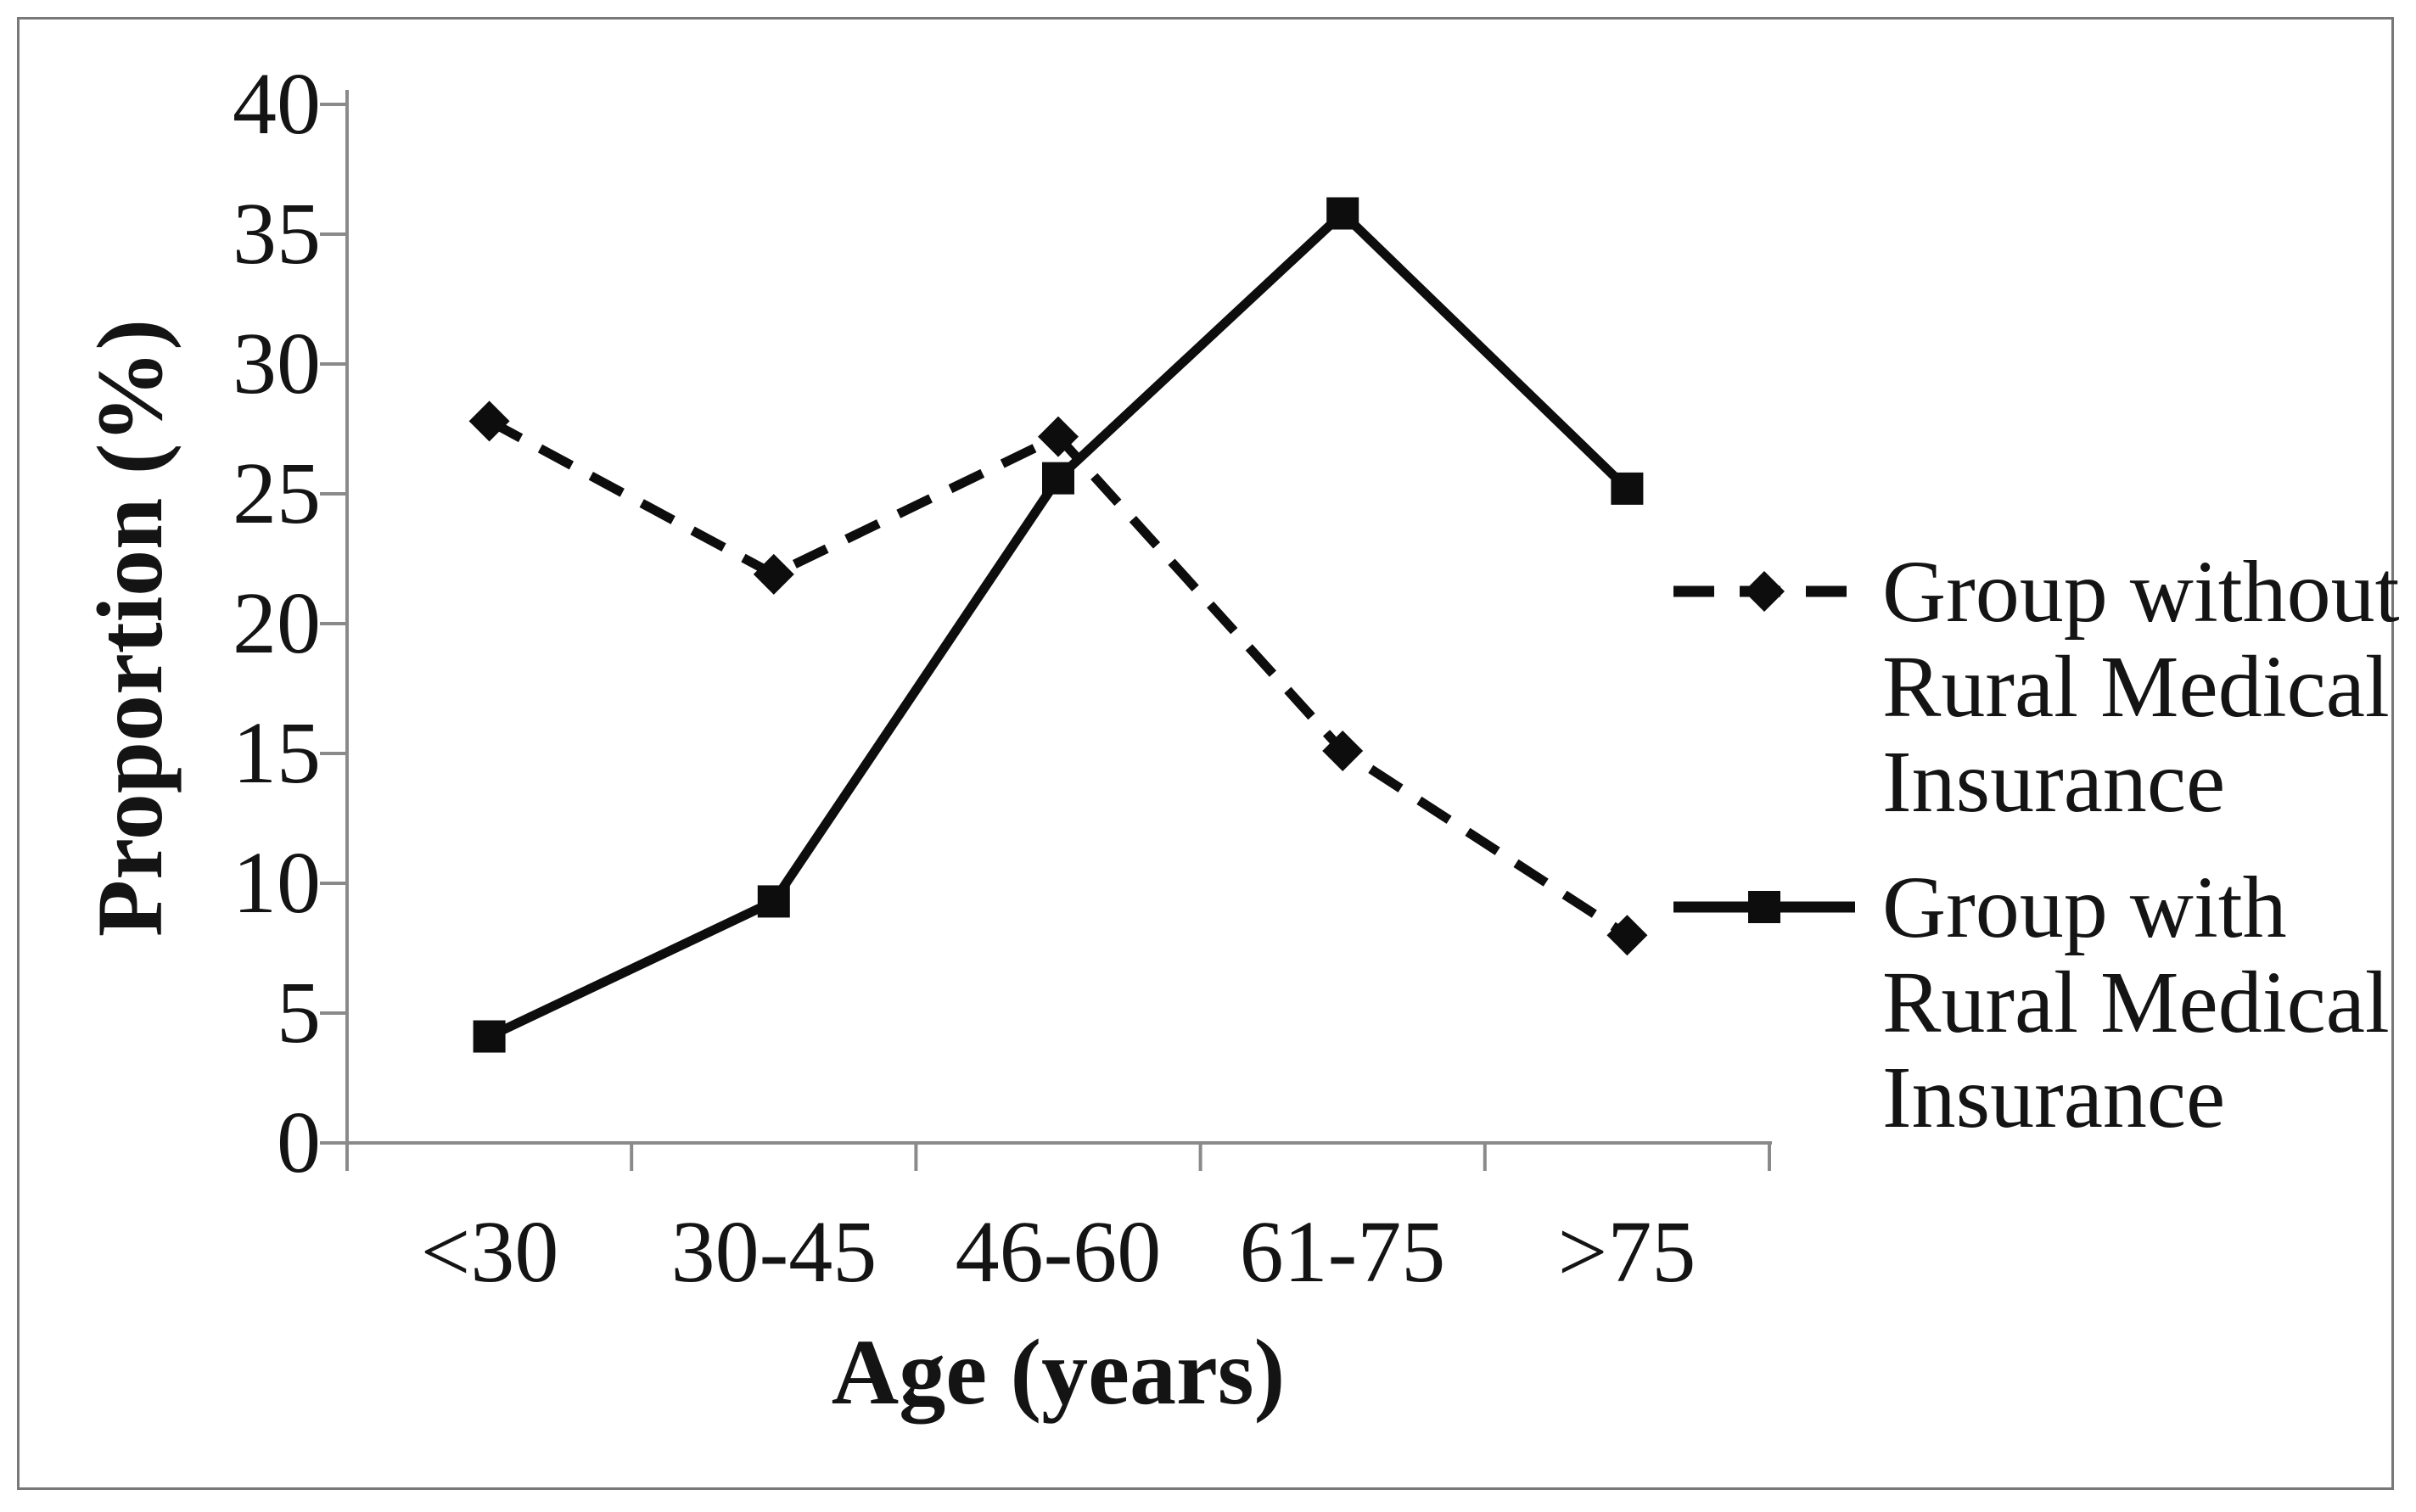  What do you see at coordinates (277, 234) in the screenshot?
I see `y-tick-label: 35` at bounding box center [277, 234].